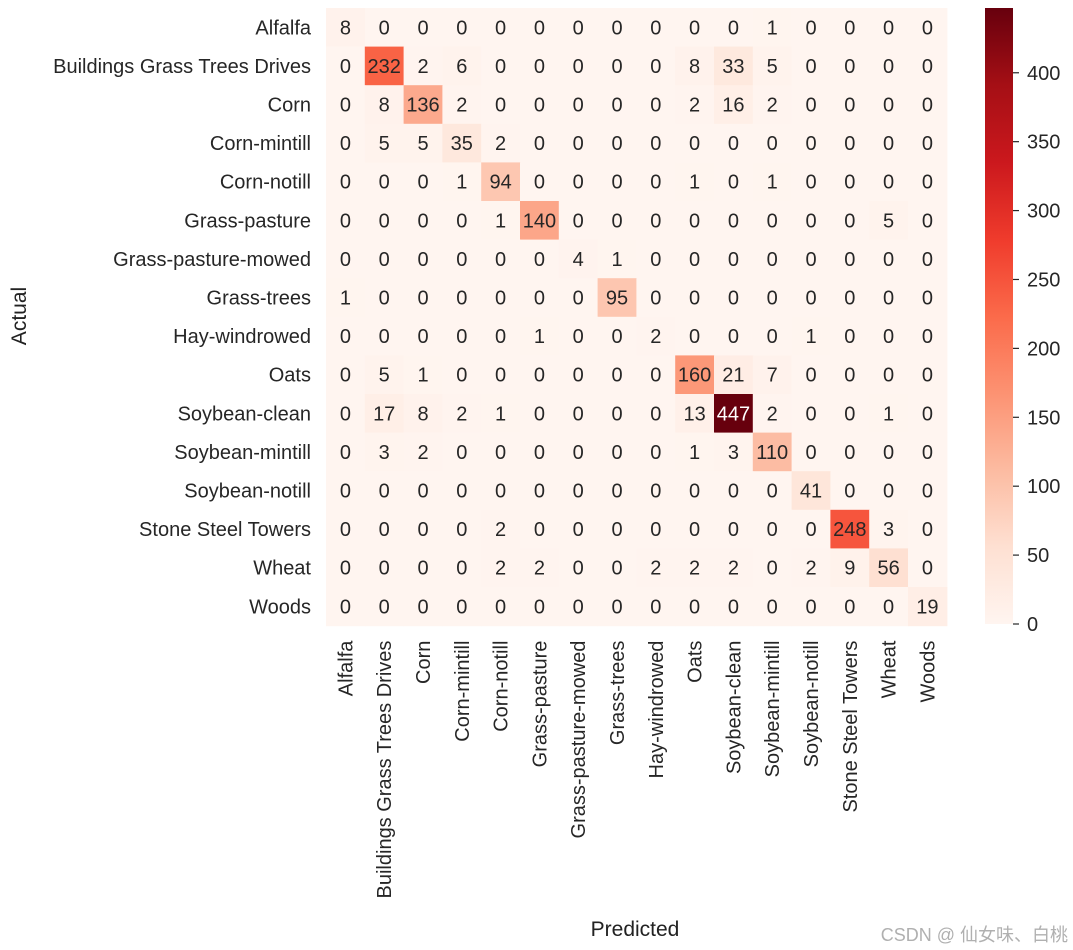  Describe the element at coordinates (733, 453) in the screenshot. I see `cell-value: 3` at that location.